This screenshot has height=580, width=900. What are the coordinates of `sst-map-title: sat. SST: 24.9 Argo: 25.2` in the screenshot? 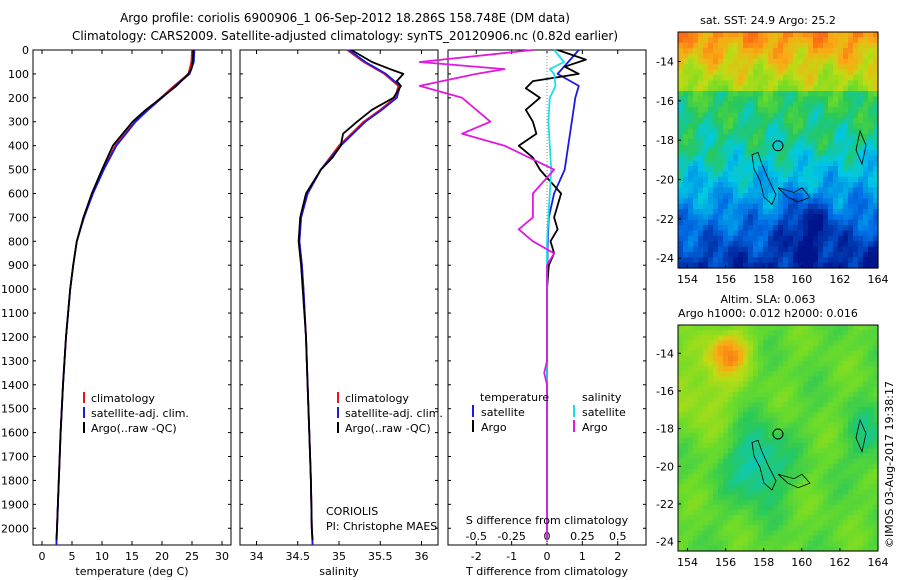 It's located at (768, 20).